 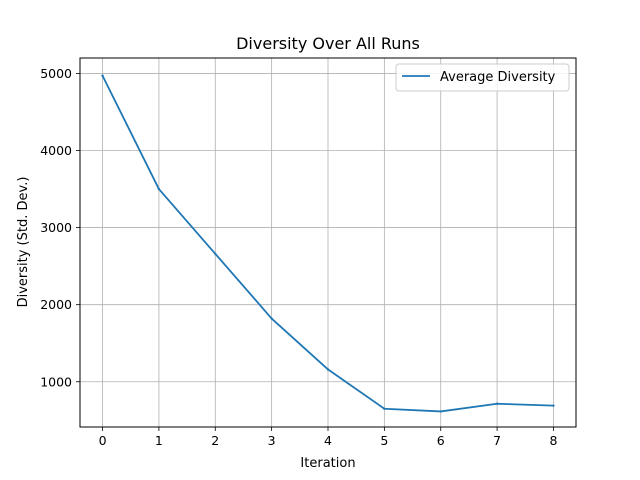 What do you see at coordinates (441, 440) in the screenshot?
I see `x-tick-label: 6` at bounding box center [441, 440].